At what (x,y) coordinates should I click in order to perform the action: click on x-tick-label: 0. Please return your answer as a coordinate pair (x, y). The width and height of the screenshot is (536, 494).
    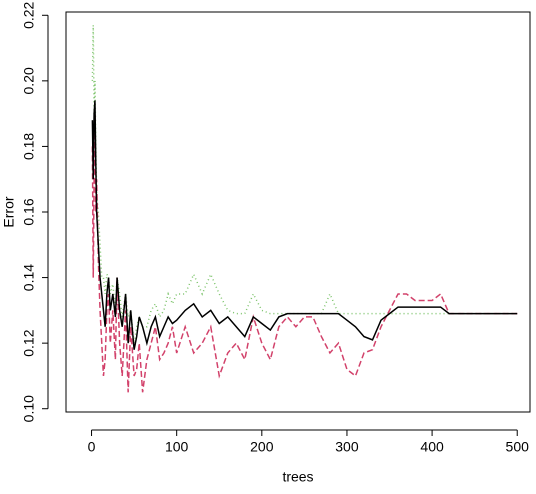
    Looking at the image, I should click on (92, 447).